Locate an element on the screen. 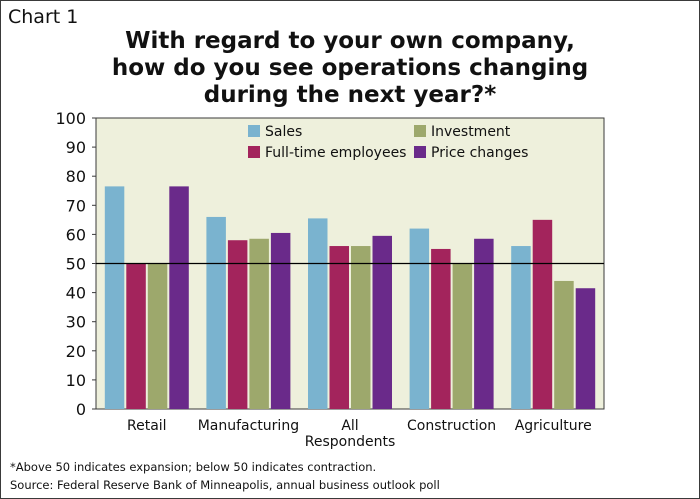 This screenshot has height=499, width=700. legend-label: Sales is located at coordinates (283, 132).